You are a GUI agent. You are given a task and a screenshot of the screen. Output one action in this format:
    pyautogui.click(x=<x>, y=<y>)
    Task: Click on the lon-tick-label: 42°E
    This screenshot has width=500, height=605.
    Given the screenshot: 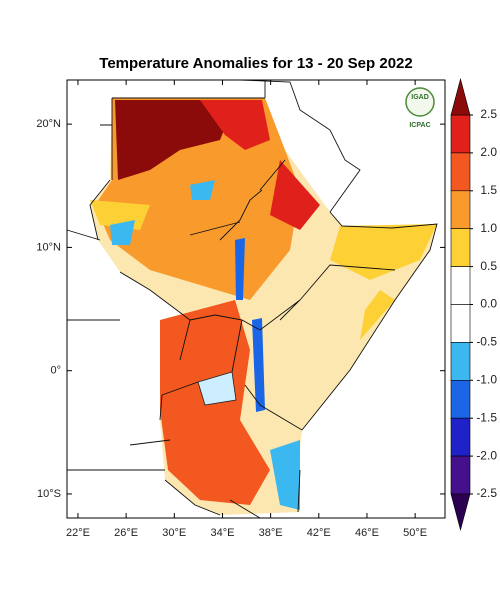 What is the action you would take?
    pyautogui.click(x=319, y=533)
    